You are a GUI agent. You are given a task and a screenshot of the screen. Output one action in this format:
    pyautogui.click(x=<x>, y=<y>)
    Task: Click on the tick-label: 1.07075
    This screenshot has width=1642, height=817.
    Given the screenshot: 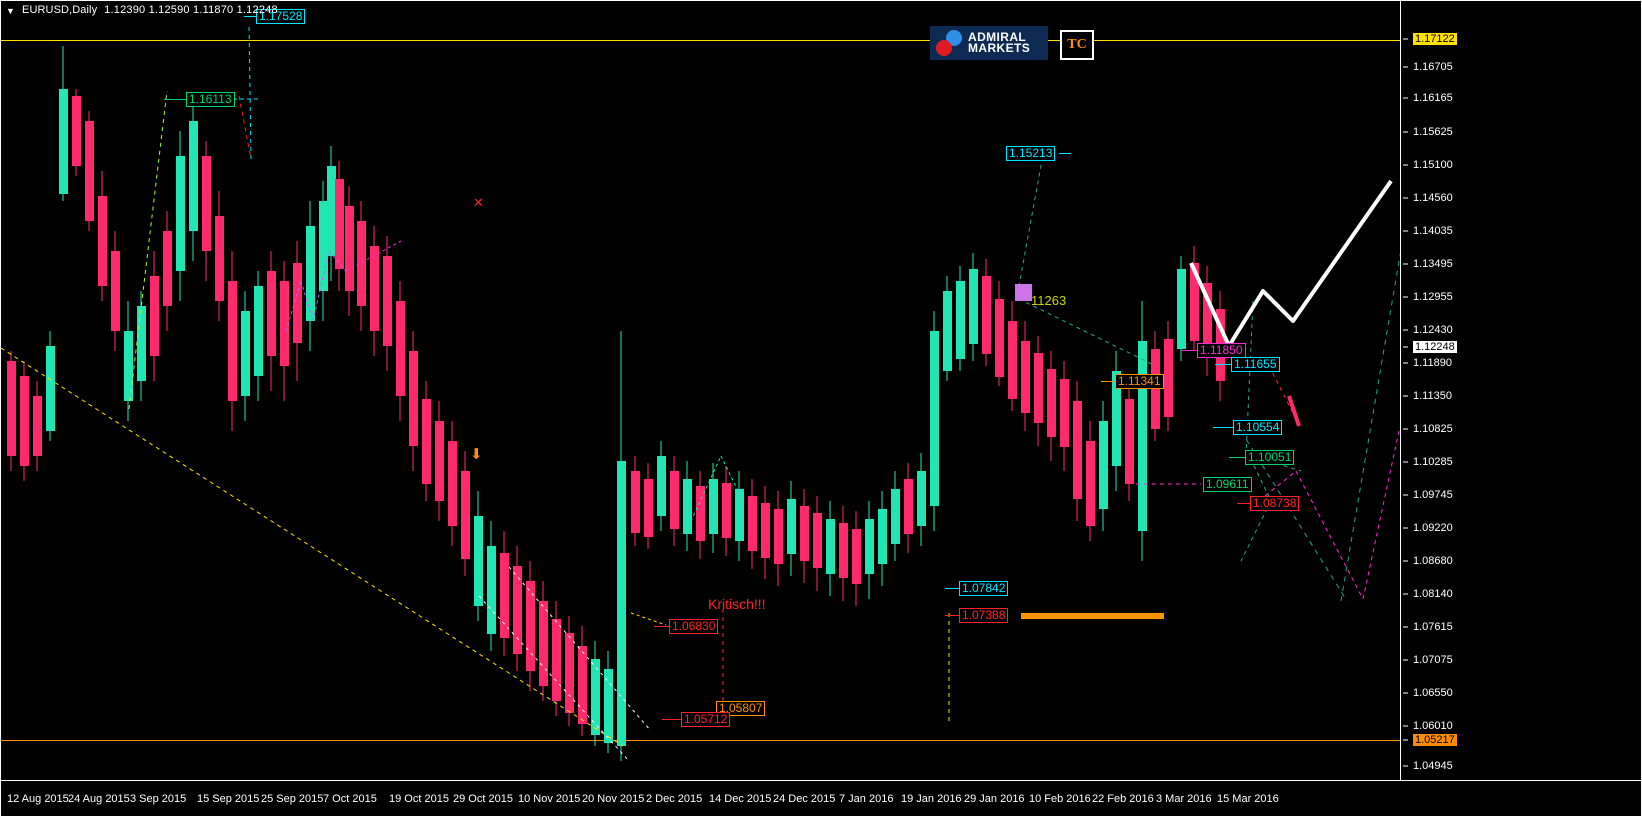 What is the action you would take?
    pyautogui.click(x=1433, y=660)
    